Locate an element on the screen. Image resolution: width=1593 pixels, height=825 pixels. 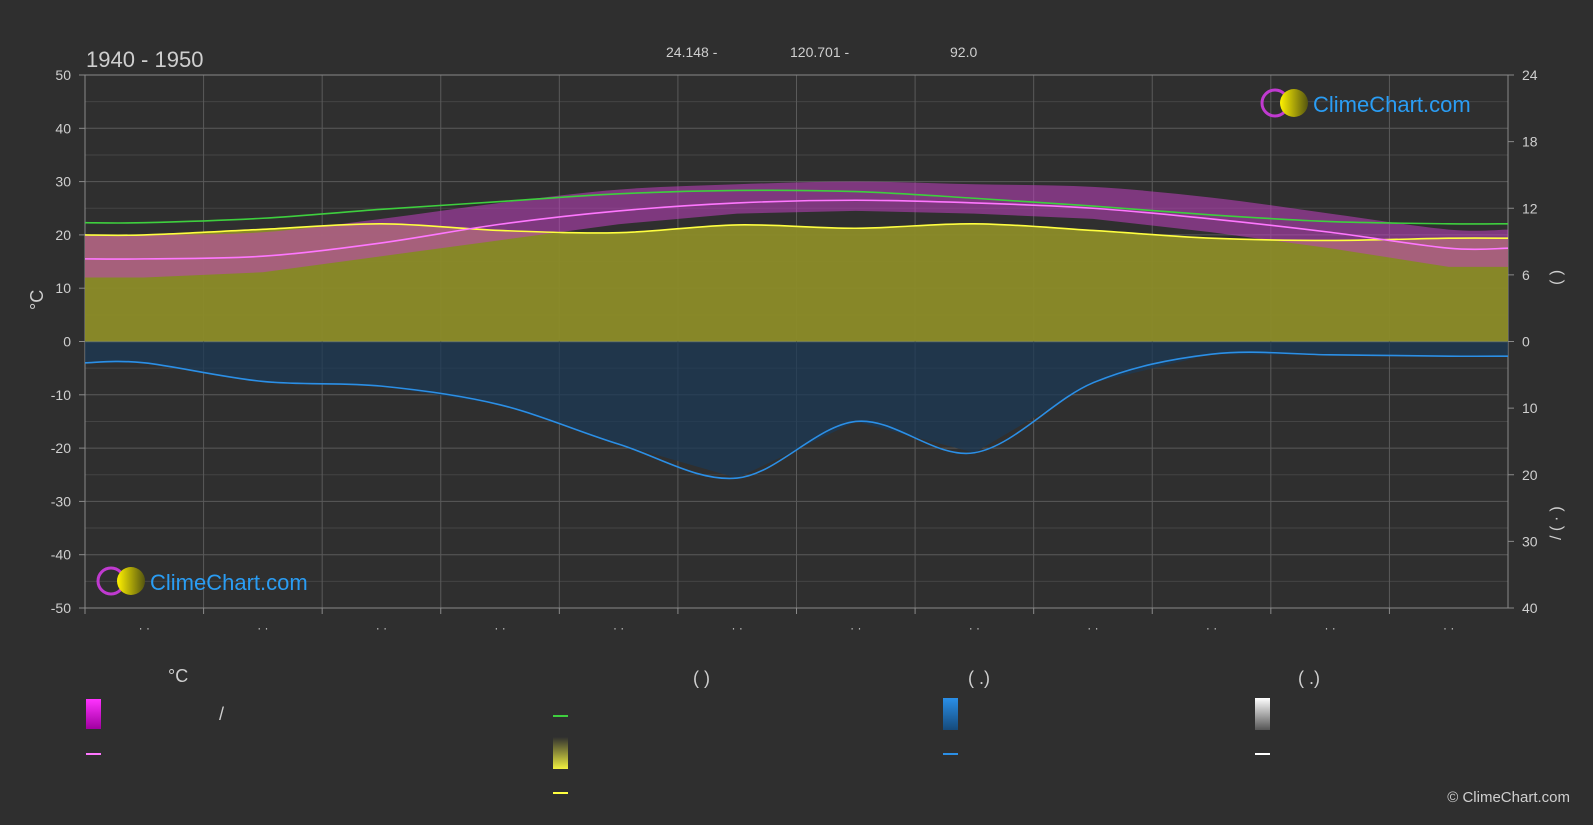
precipitation-area is located at coordinates (796, 410).